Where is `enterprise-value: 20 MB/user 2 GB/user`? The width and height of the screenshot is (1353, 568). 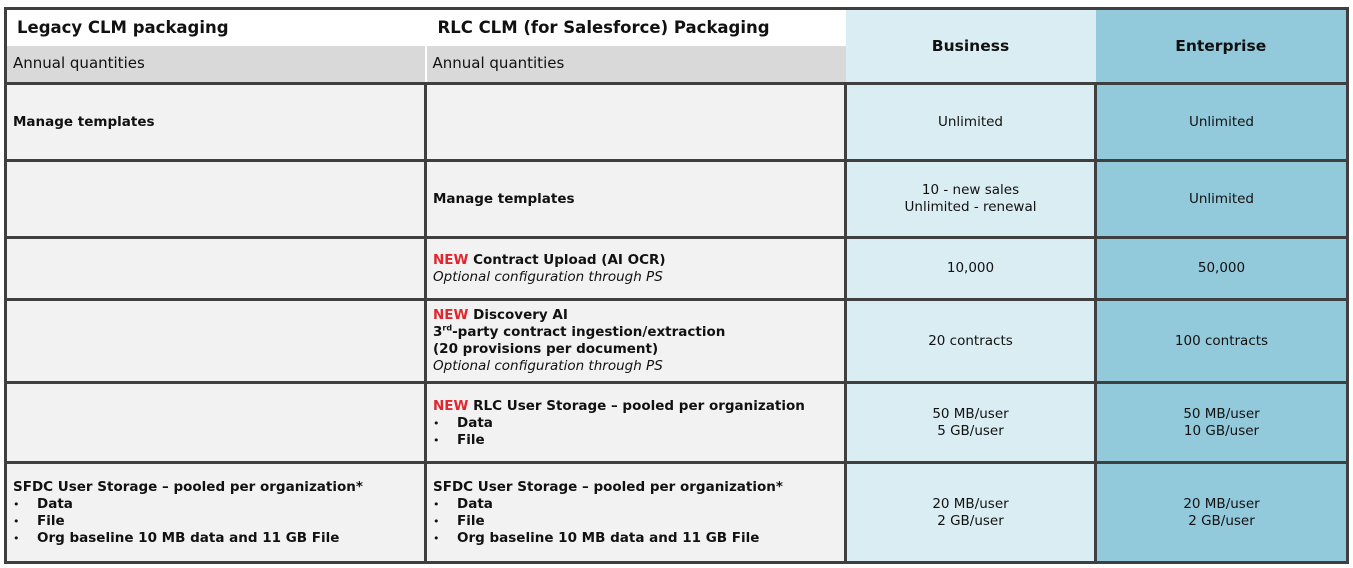
enterprise-value: 20 MB/user 2 GB/user is located at coordinates (1221, 512).